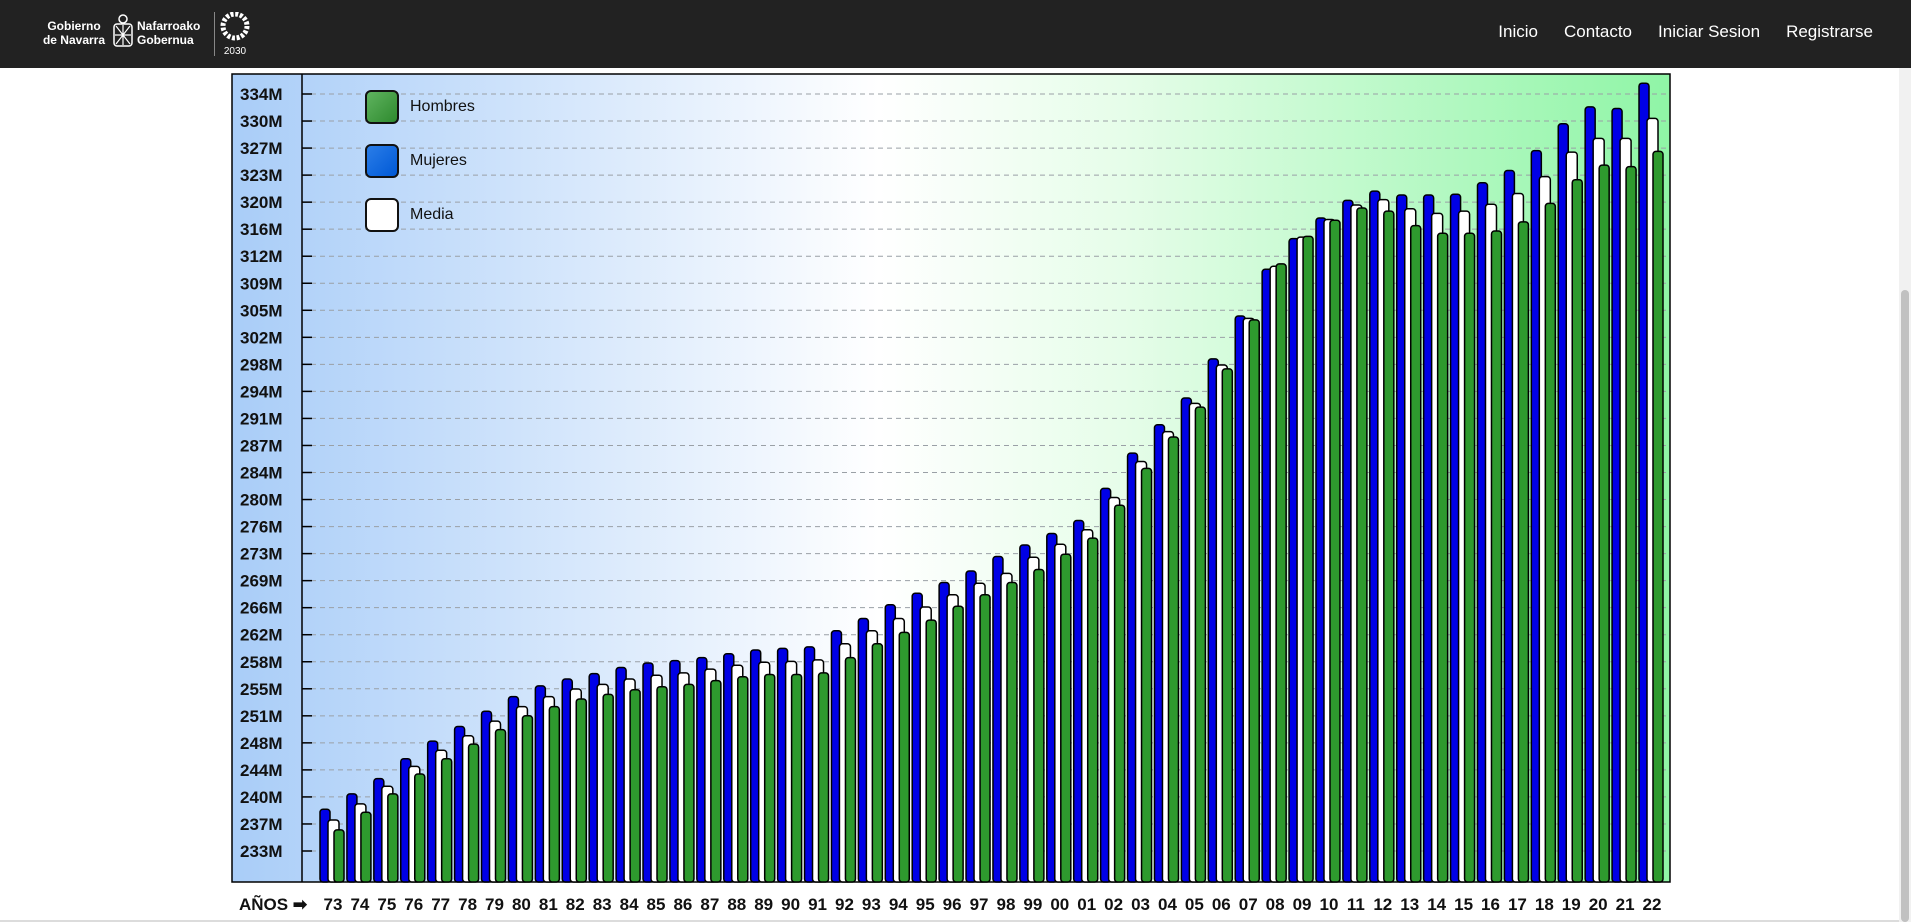 The height and width of the screenshot is (922, 1911). What do you see at coordinates (1463, 904) in the screenshot?
I see `x-tick-label: 15` at bounding box center [1463, 904].